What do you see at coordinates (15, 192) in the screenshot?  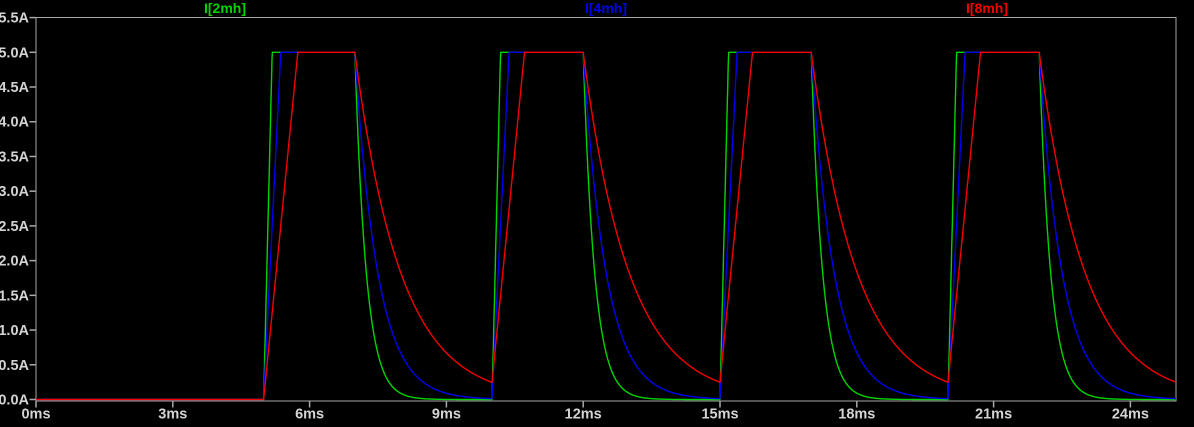 I see `y-axis-tick-label: 3.0A` at bounding box center [15, 192].